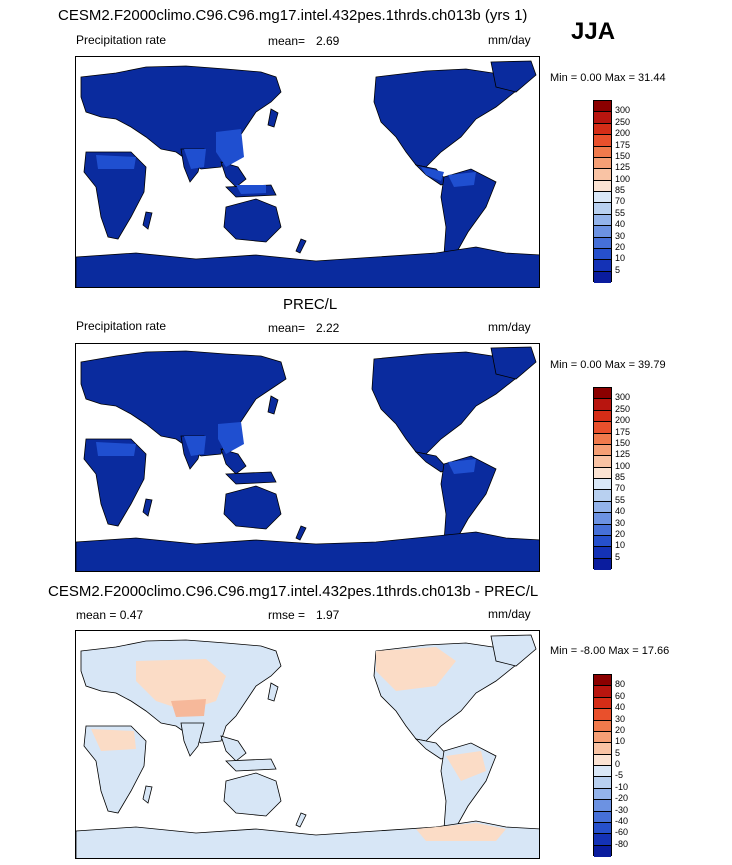 Image resolution: width=732 pixels, height=865 pixels. I want to click on diff-positive-regions, so click(298, 744).